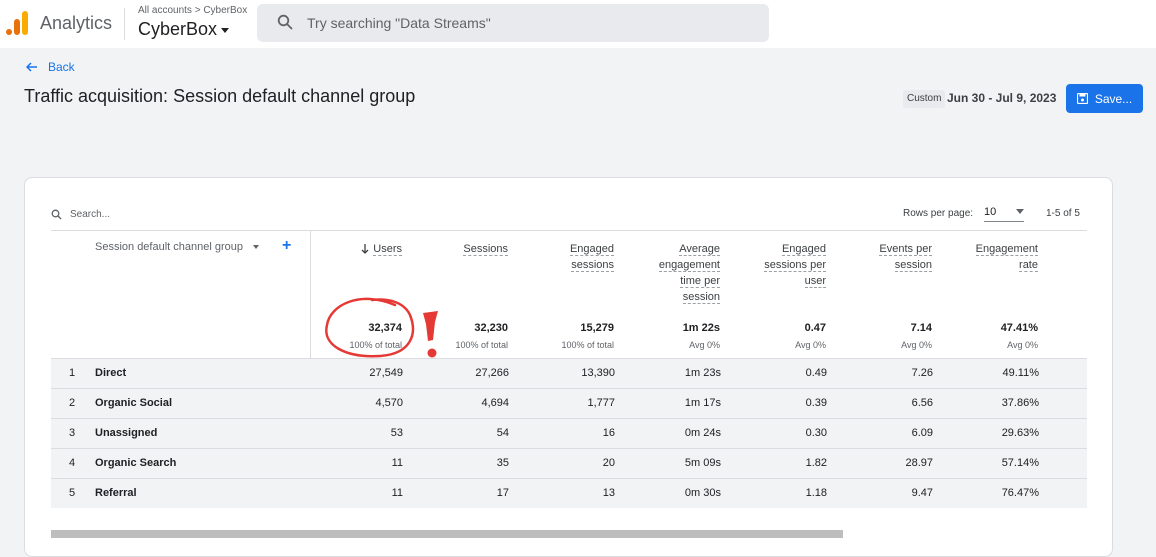  Describe the element at coordinates (1063, 213) in the screenshot. I see `pagination-range: 1-5 of 5` at that location.